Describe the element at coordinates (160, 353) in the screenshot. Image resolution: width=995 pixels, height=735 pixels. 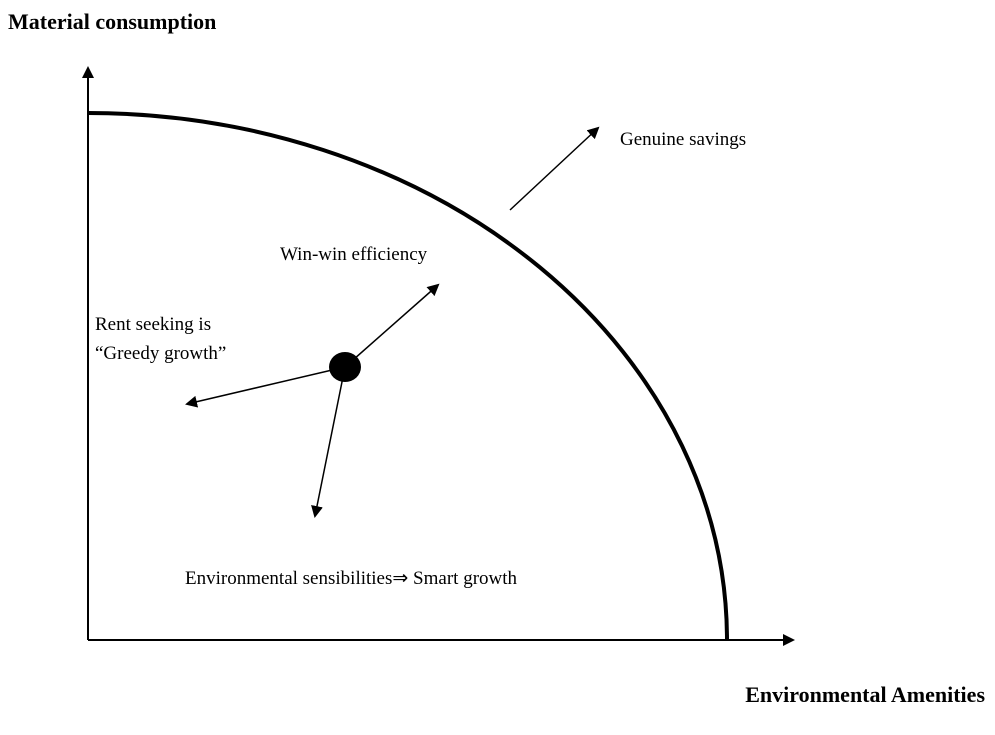
I see `rent-seeking-label: “Greedy growth”` at that location.